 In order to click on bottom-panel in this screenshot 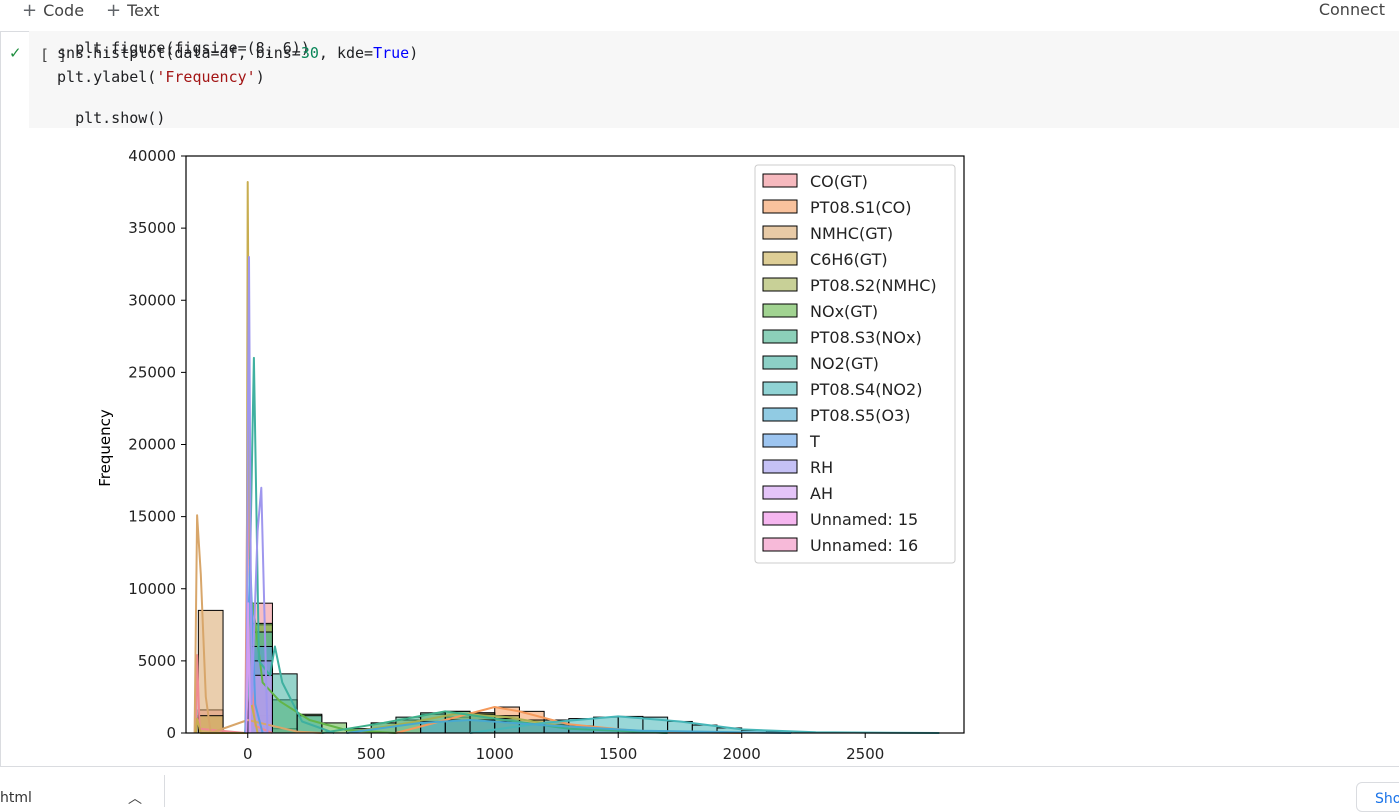, I will do `click(699, 787)`.